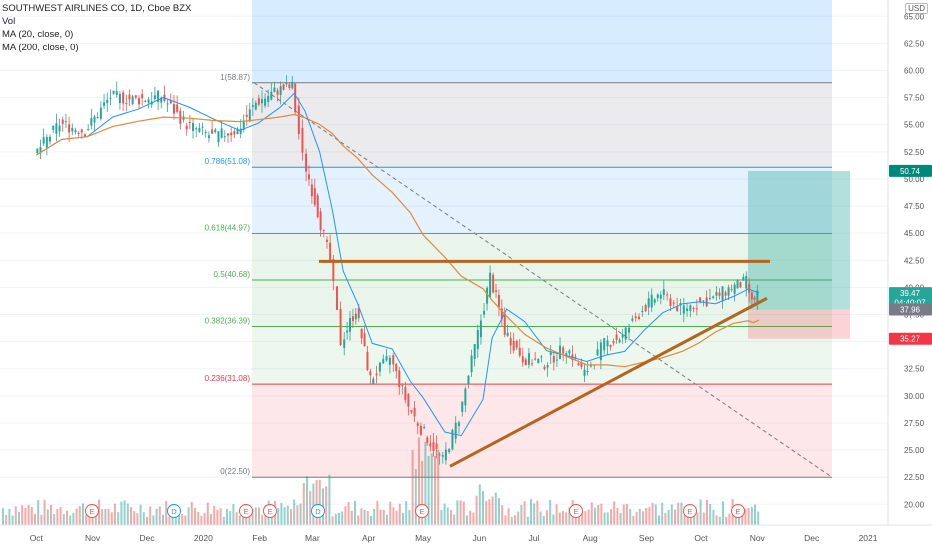 The height and width of the screenshot is (550, 932). I want to click on price-tick: 50.00, so click(914, 179).